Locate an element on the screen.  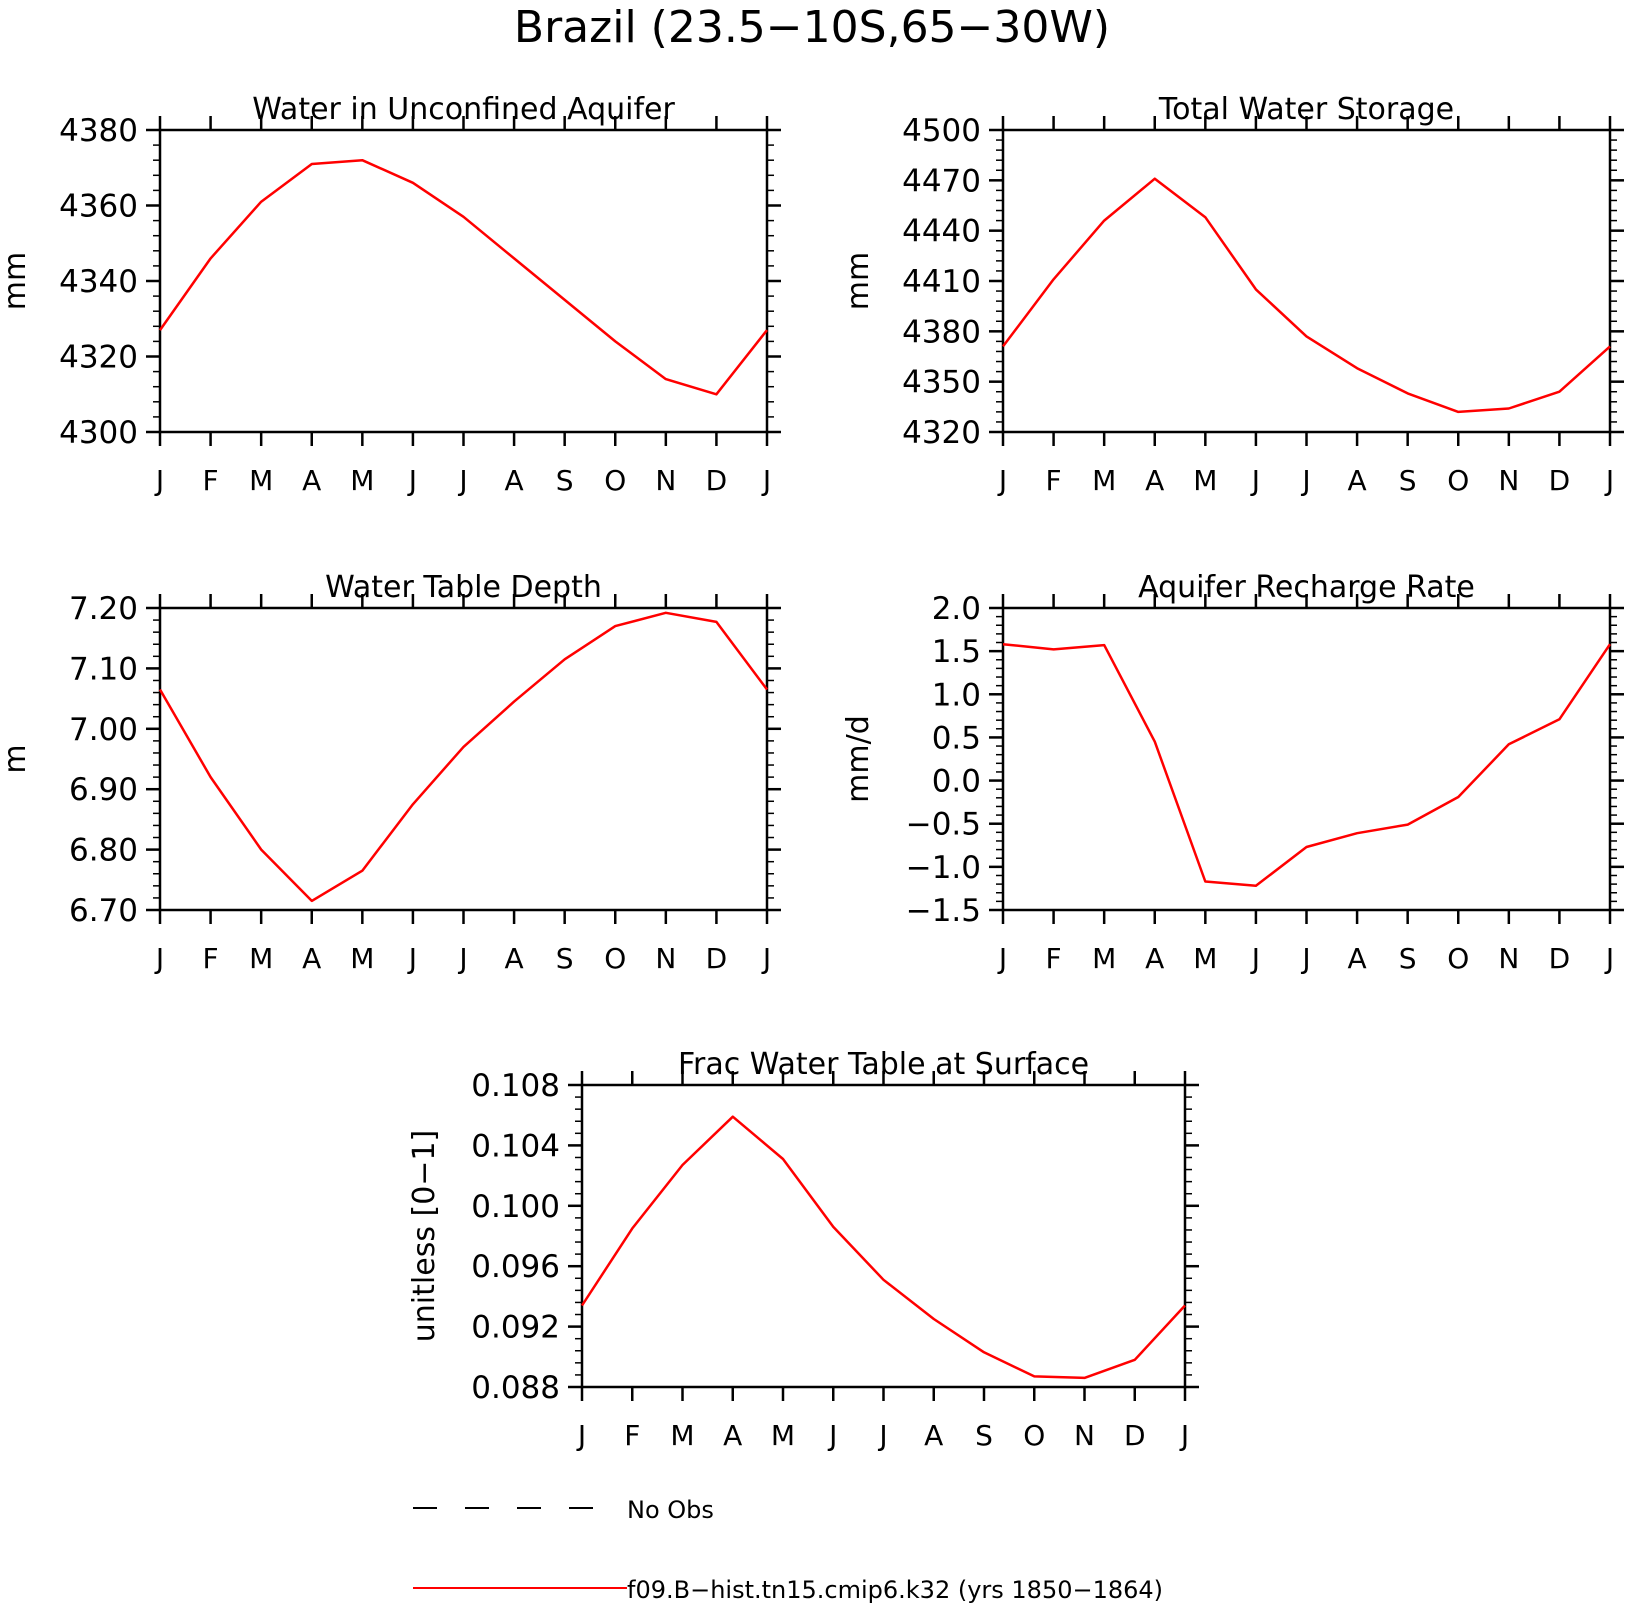
y-tick-label: 6.80 is located at coordinates (103, 851).